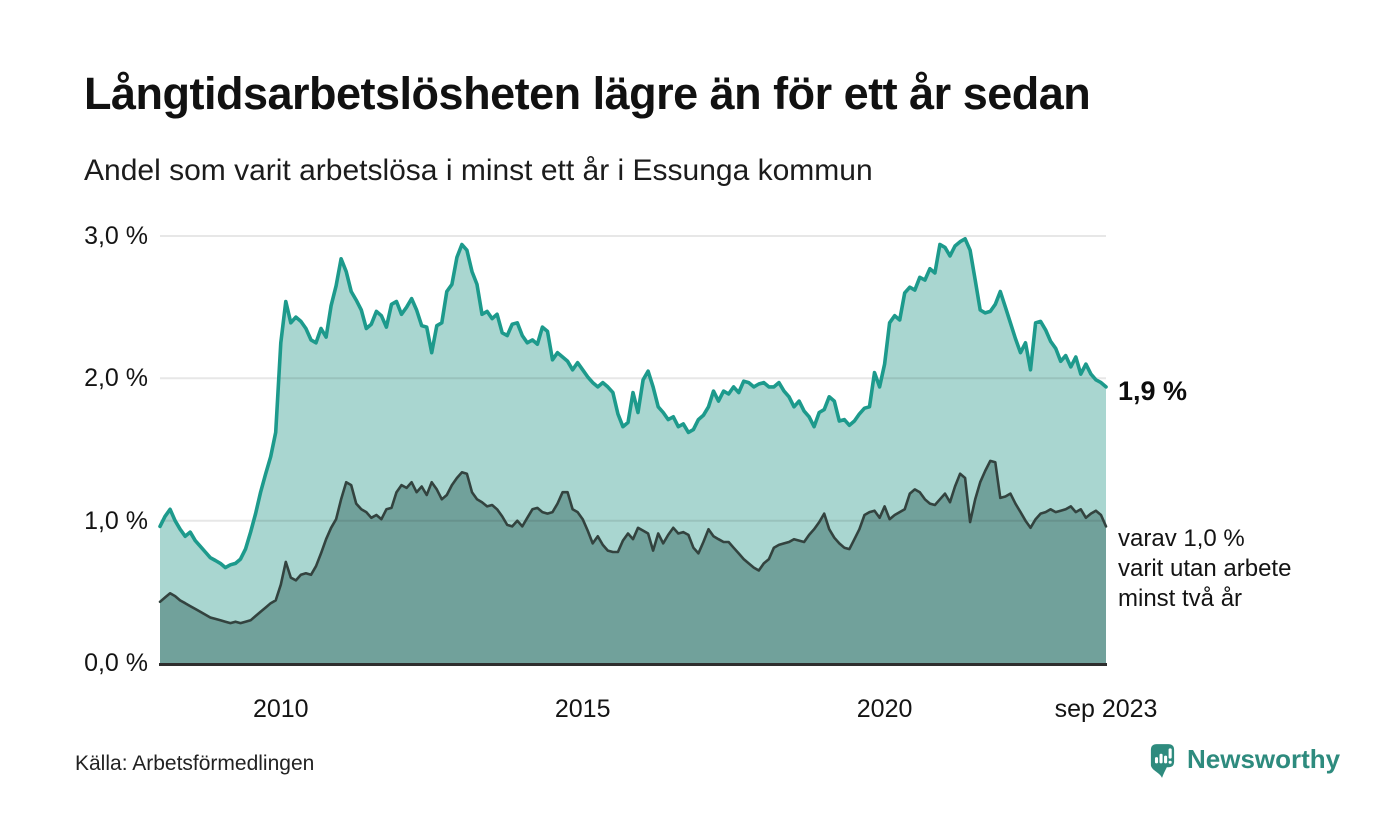 This screenshot has height=840, width=1400. I want to click on newsworthy-logo: Newsworthy, so click(1244, 760).